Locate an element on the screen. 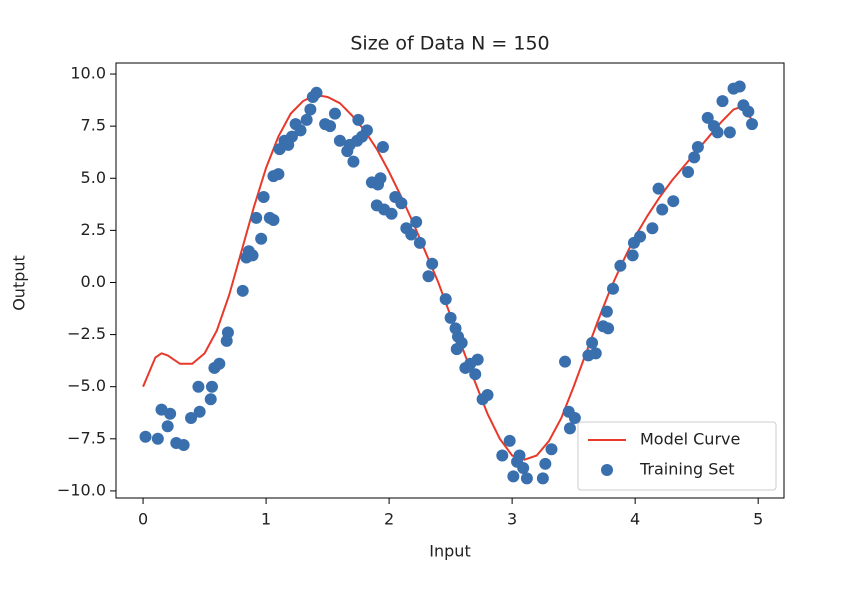 This screenshot has width=844, height=590. y-tick-label: −5.0 is located at coordinates (86, 385).